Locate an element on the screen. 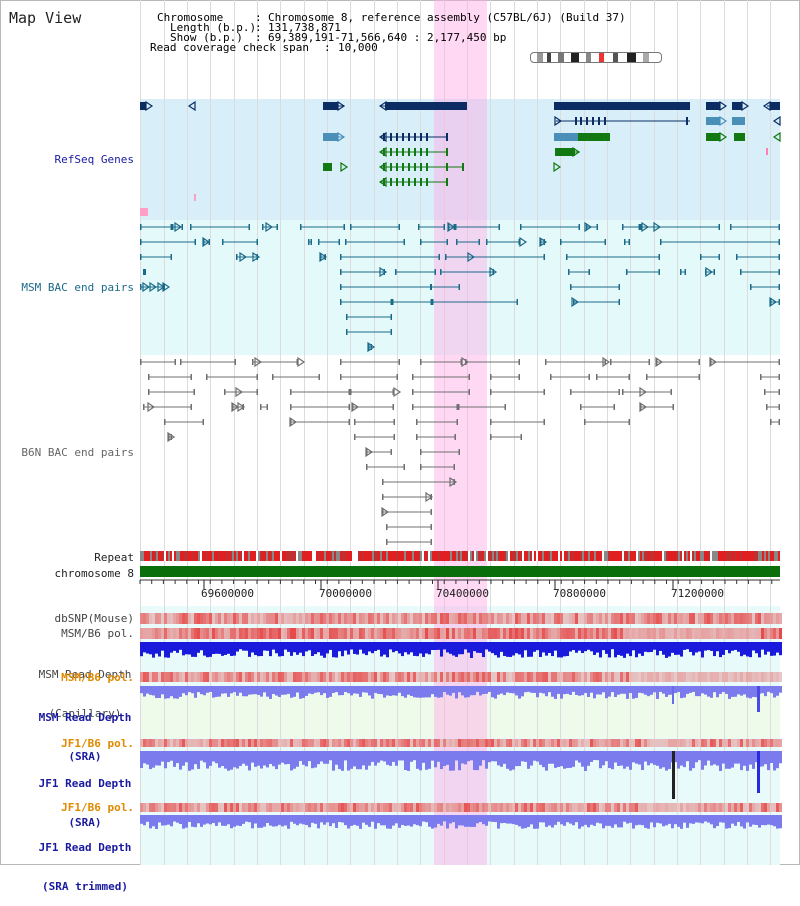 The image size is (800, 906). msm-b6-pol-label: MSM/B6 pol. is located at coordinates (97, 633).